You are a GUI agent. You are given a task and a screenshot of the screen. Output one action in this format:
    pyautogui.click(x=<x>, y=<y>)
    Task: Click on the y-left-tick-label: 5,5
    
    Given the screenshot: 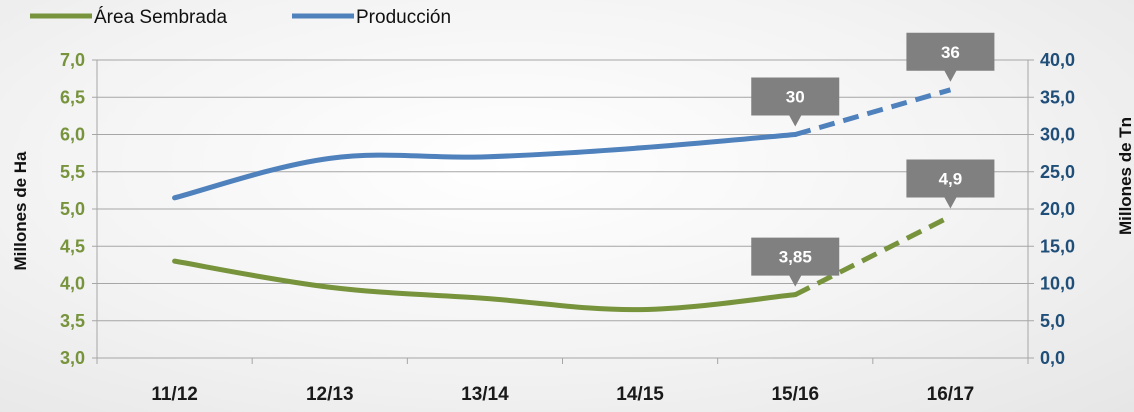 What is the action you would take?
    pyautogui.click(x=72, y=172)
    